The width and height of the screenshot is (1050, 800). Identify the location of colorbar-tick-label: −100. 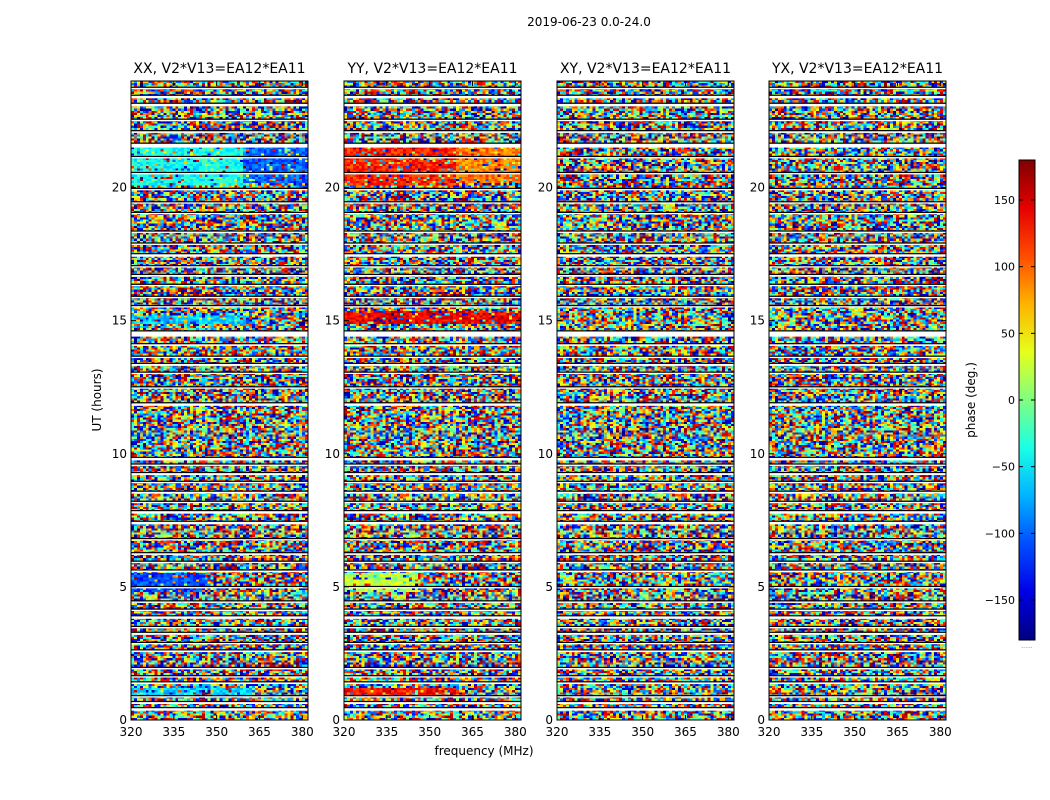
(1000, 533).